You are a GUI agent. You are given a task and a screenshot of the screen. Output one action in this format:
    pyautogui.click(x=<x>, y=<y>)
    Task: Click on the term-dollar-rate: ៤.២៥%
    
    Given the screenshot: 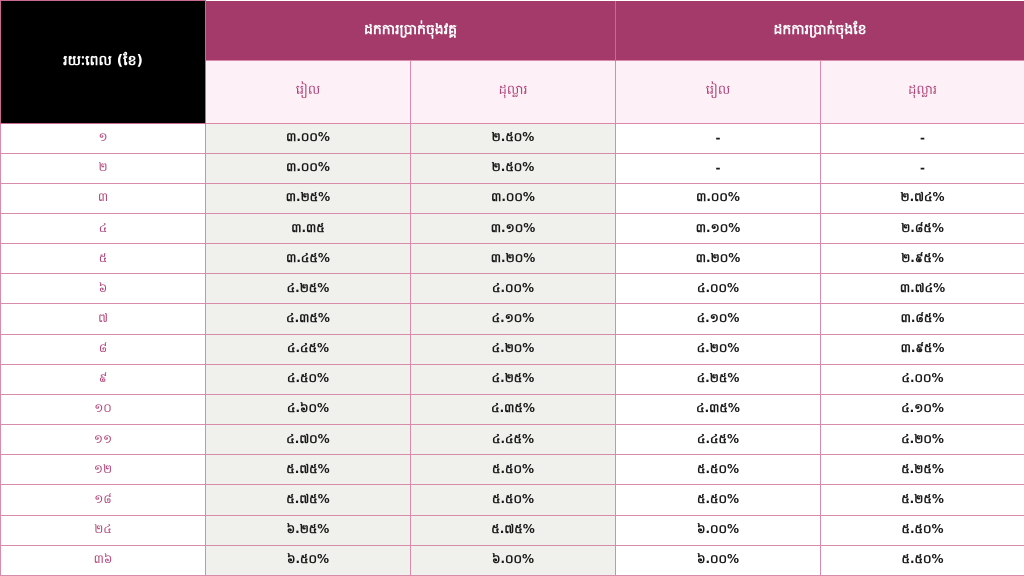 What is the action you would take?
    pyautogui.click(x=513, y=379)
    